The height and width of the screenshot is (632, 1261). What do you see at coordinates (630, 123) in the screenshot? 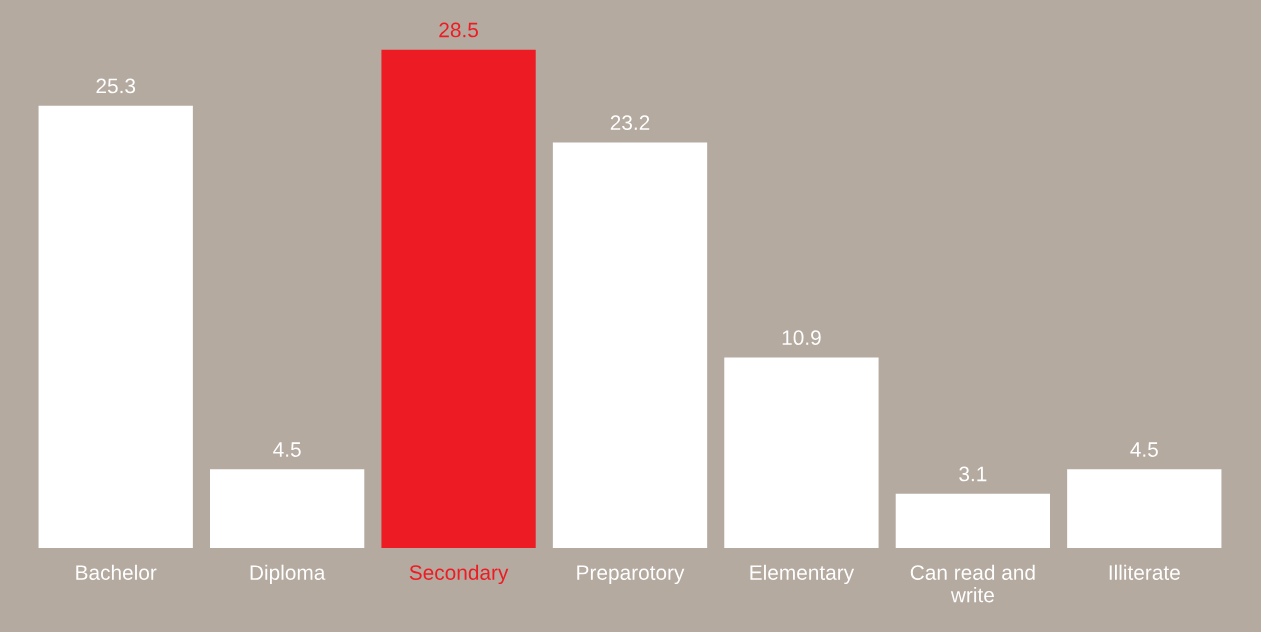
I see `data-label: 23.2` at bounding box center [630, 123].